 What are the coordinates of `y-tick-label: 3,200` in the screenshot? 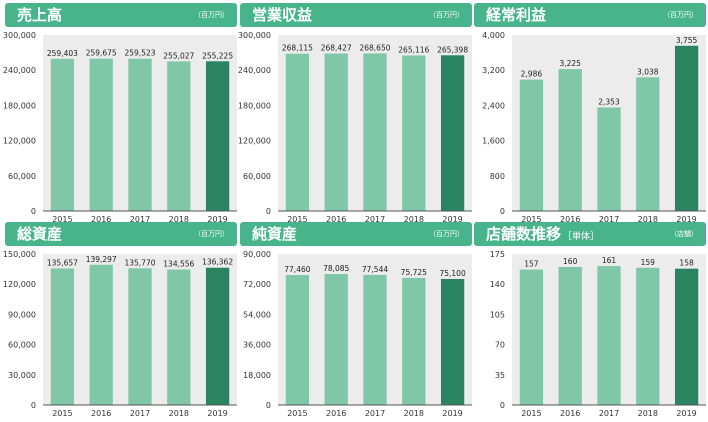 It's located at (493, 70).